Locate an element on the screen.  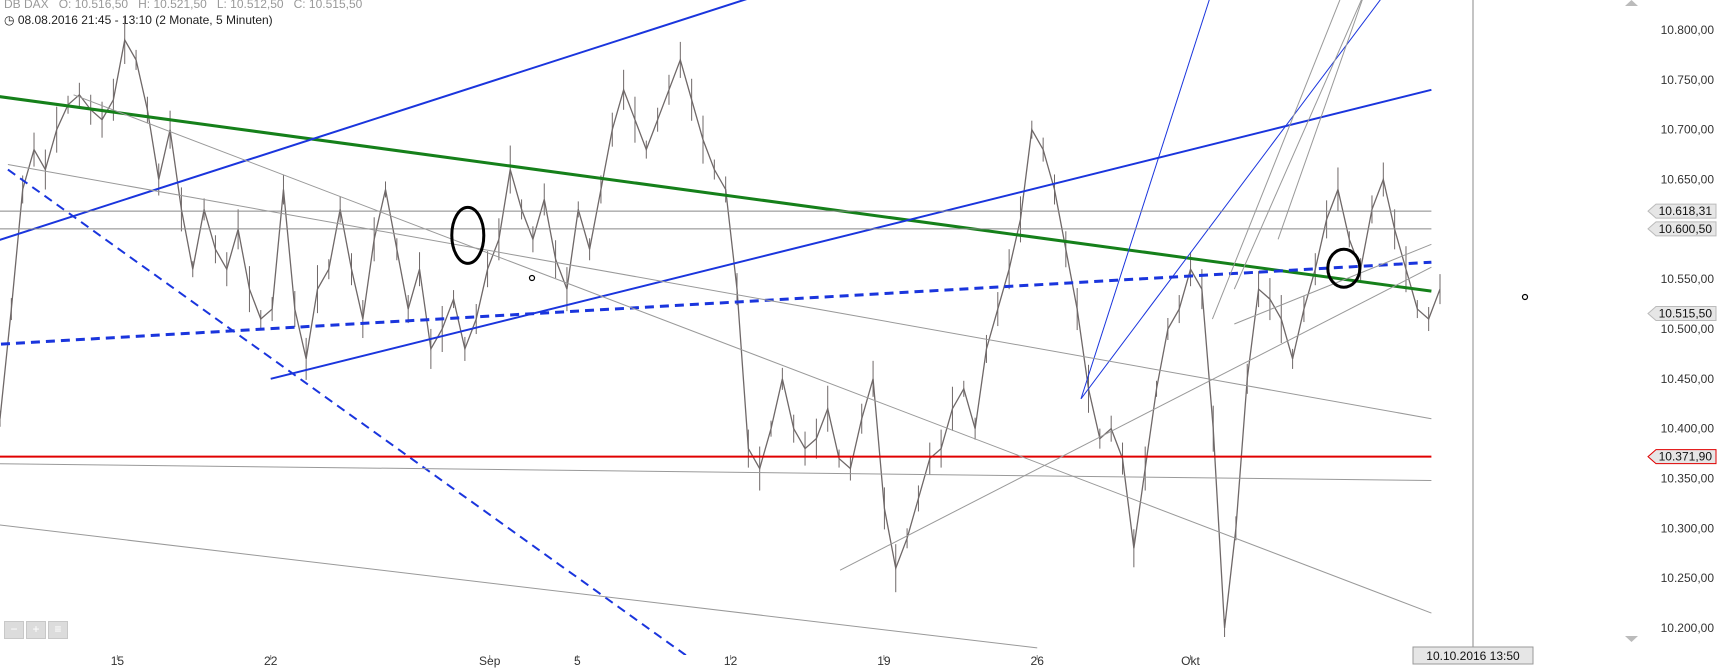
y-tick-label: 10.400,00 is located at coordinates (1688, 429).